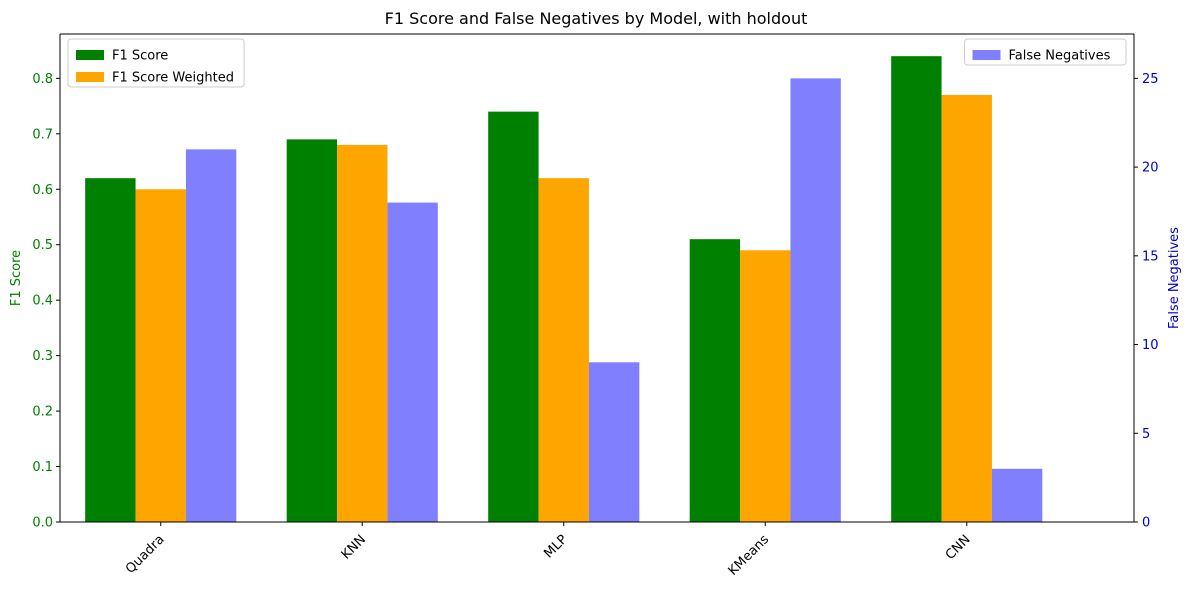  I want to click on left-tick-label: 0.5, so click(42, 245).